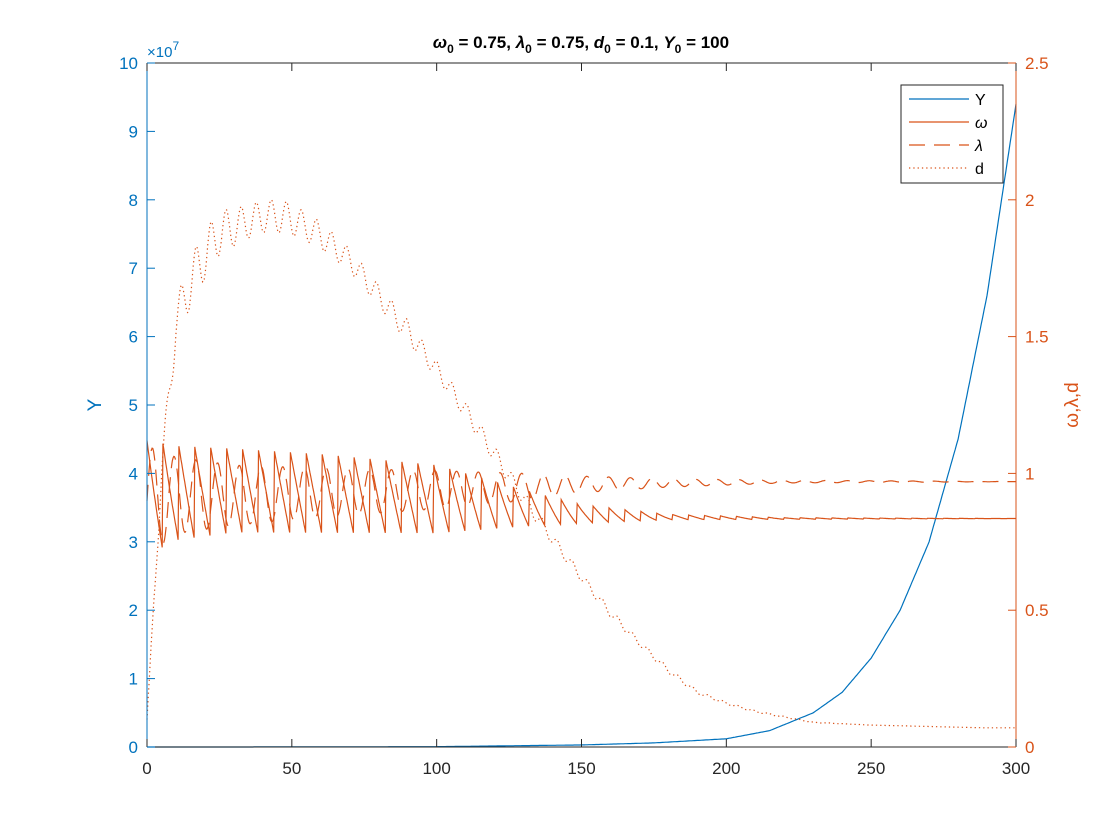 This screenshot has width=1120, height=840. Describe the element at coordinates (133, 337) in the screenshot. I see `y-left-tick-label: 6` at that location.